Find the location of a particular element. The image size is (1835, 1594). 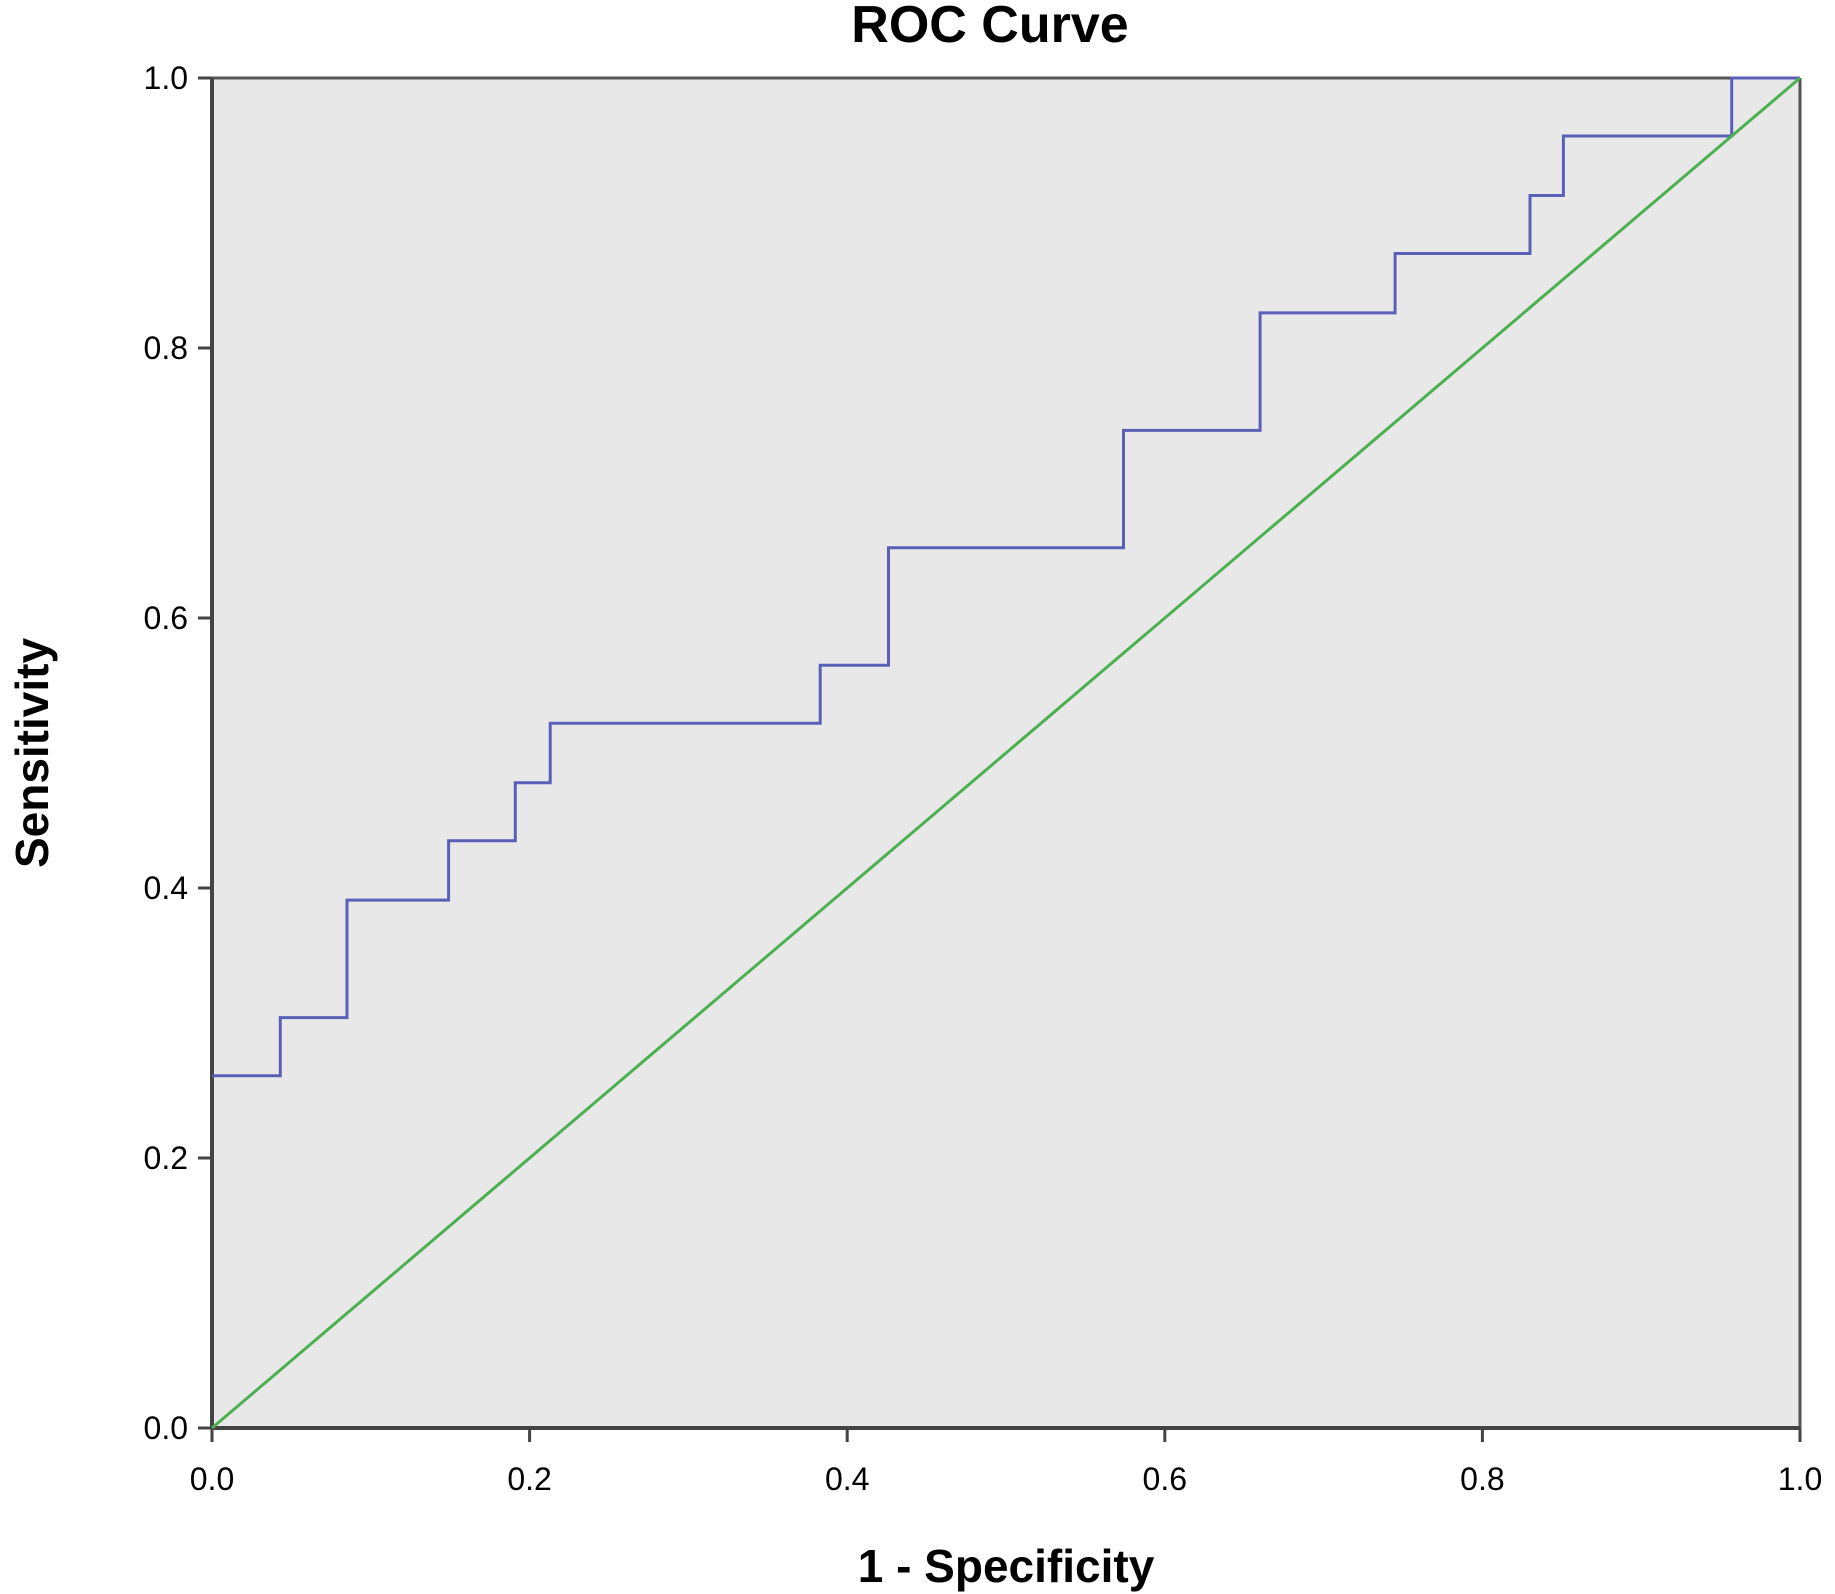

y-tick-label: 0.0 is located at coordinates (166, 1428).